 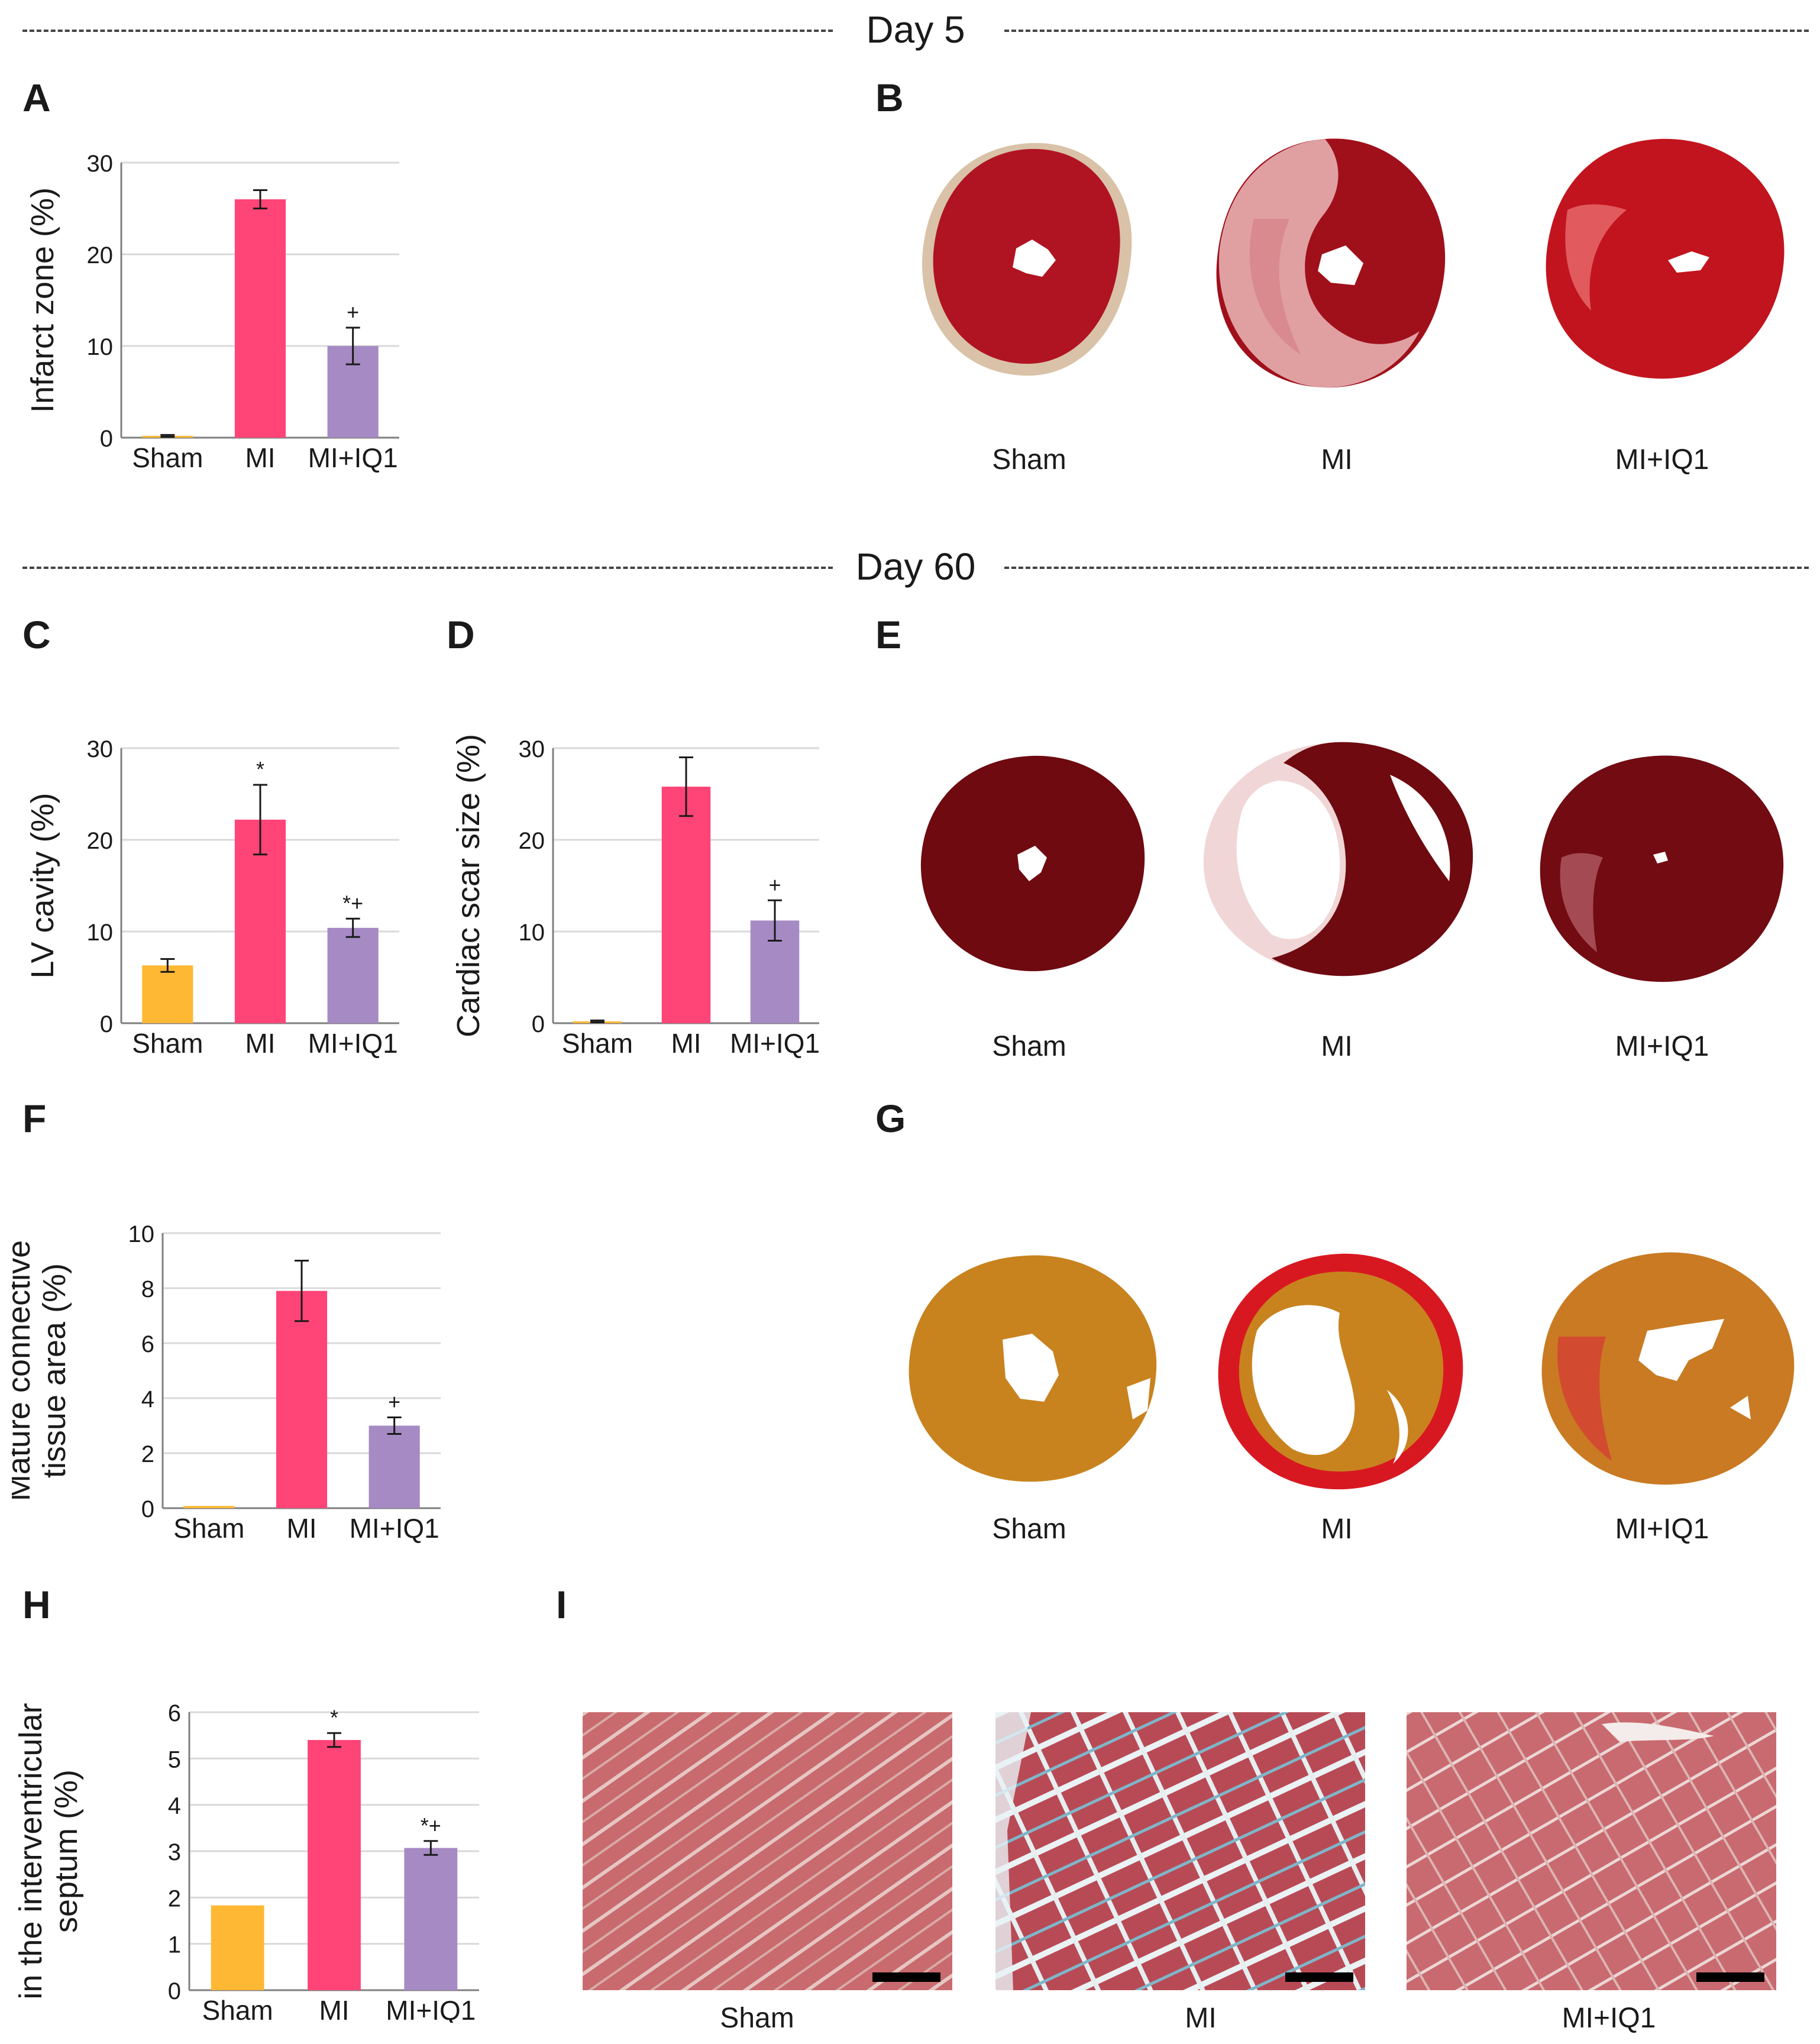 What do you see at coordinates (212, 897) in the screenshot?
I see `bar-chart-lv-cavity: 0 10 20 30 LV cavity (%) Sham * MI *+ MI+IQ1` at bounding box center [212, 897].